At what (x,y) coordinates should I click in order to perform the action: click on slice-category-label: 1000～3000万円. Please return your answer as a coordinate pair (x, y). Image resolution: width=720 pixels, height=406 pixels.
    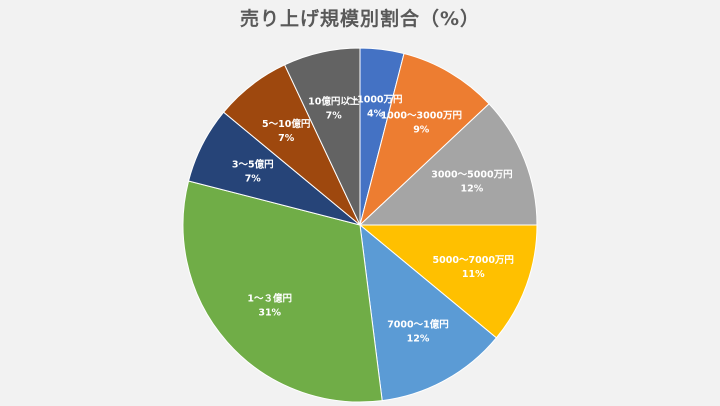
    Looking at the image, I should click on (421, 115).